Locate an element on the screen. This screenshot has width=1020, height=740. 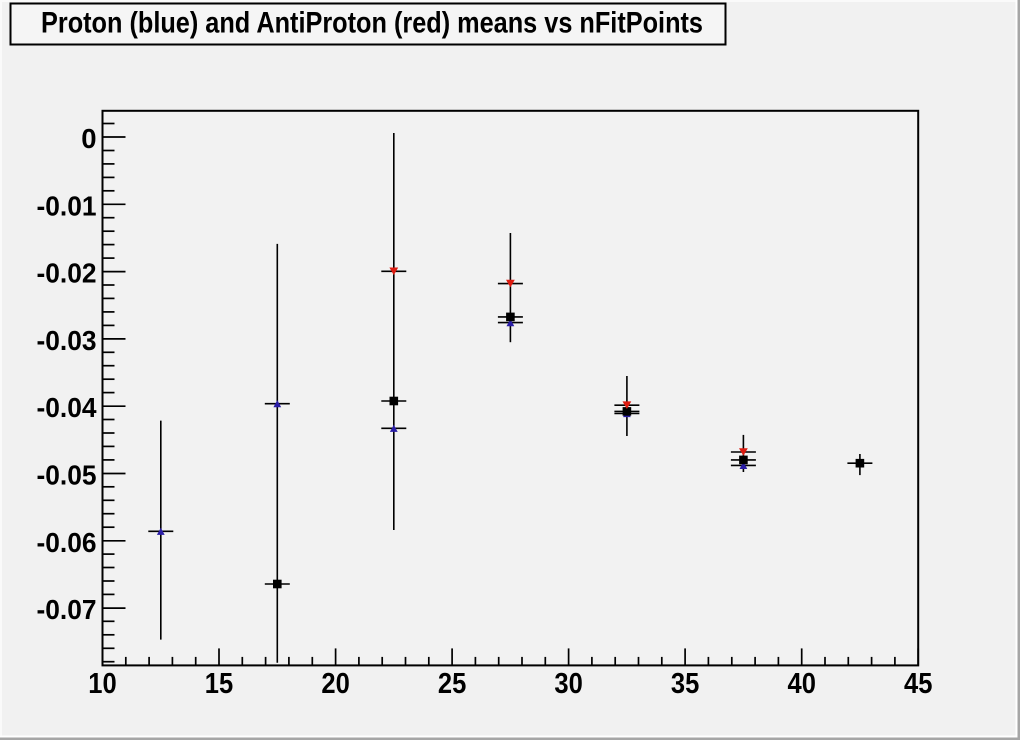
svg-text: -0.04 is located at coordinates (67, 407).